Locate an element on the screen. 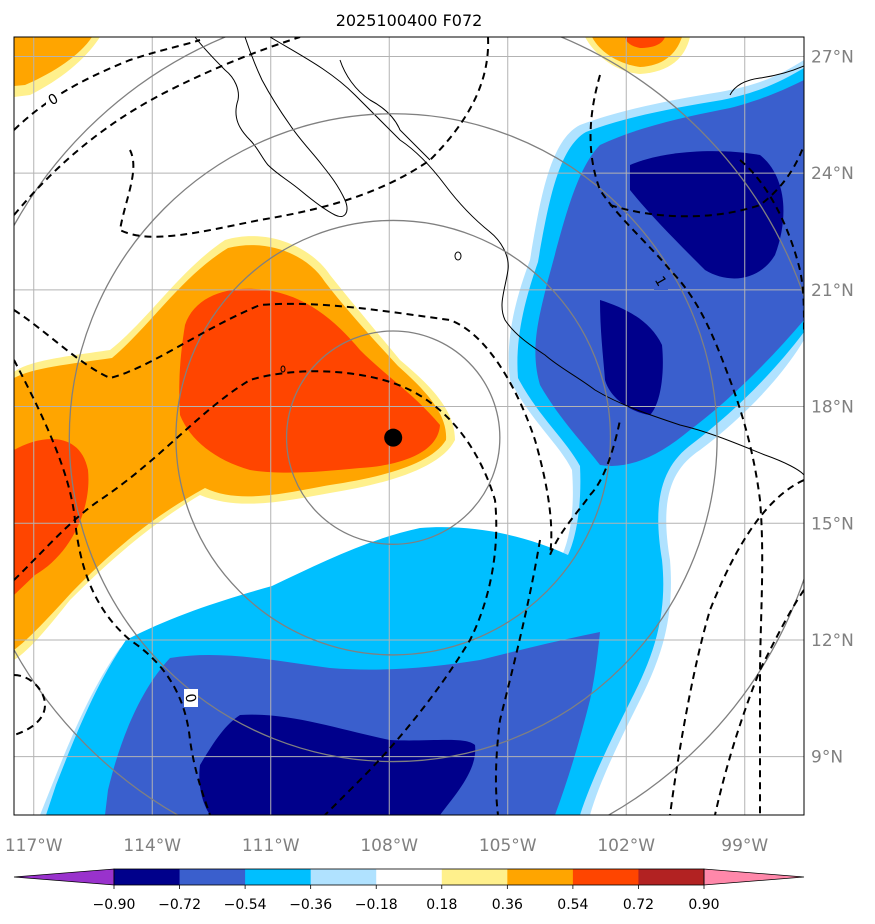  colorbar-tick-label: 0.36 is located at coordinates (507, 905).